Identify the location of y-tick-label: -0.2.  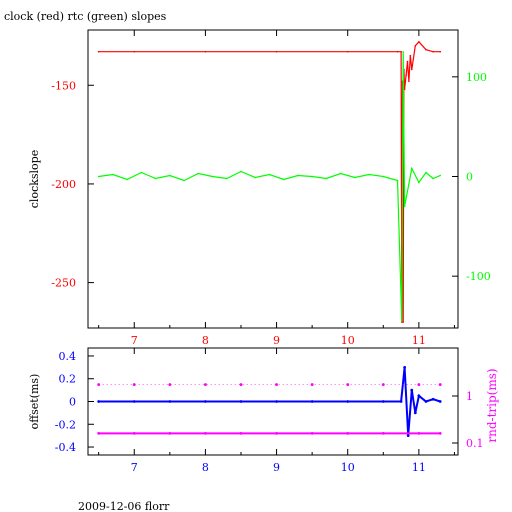
(65, 424).